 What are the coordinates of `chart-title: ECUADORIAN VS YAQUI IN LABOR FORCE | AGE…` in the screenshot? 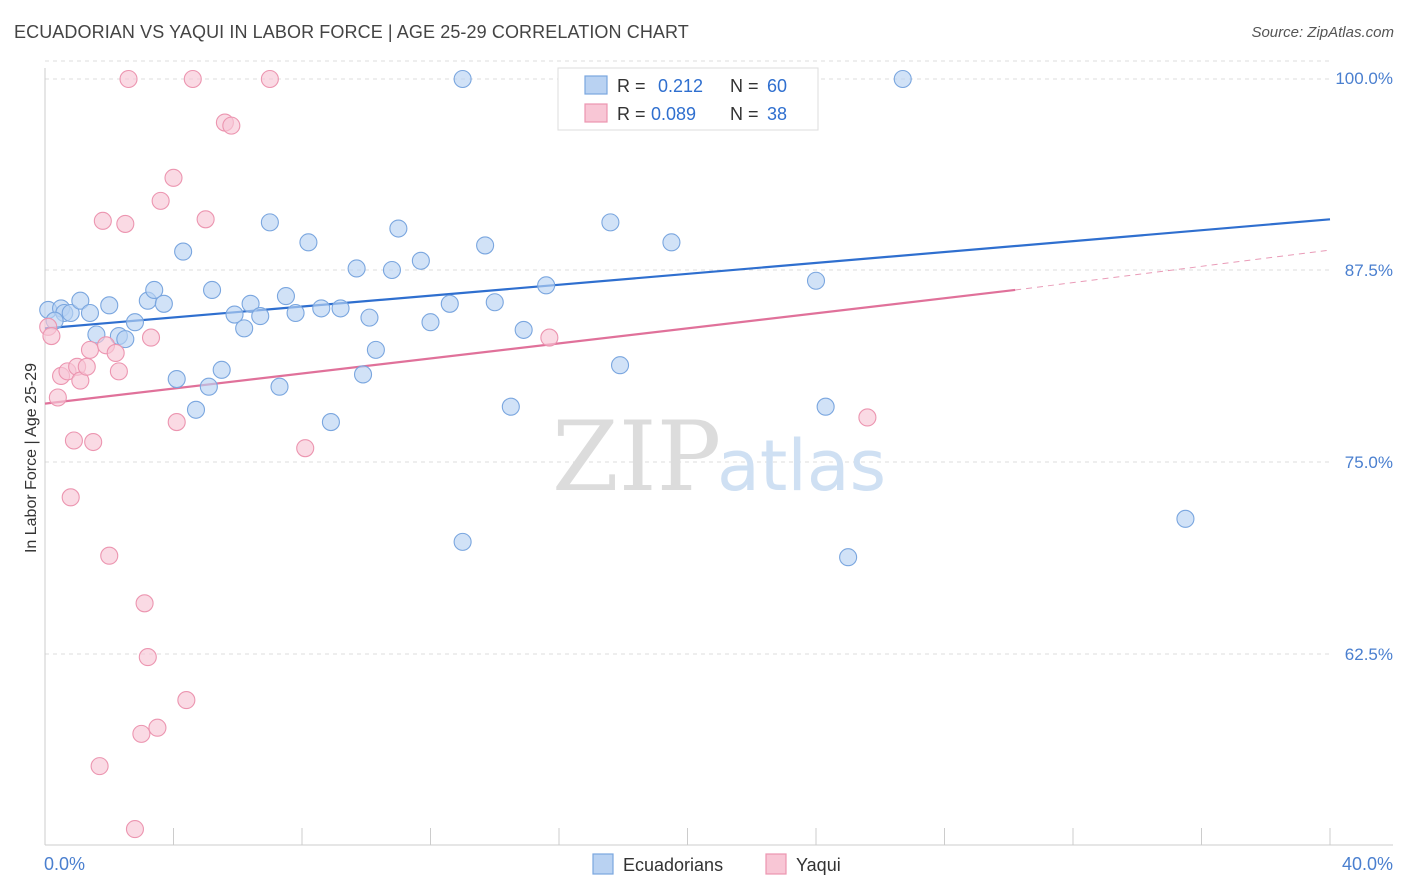 It's located at (351, 32).